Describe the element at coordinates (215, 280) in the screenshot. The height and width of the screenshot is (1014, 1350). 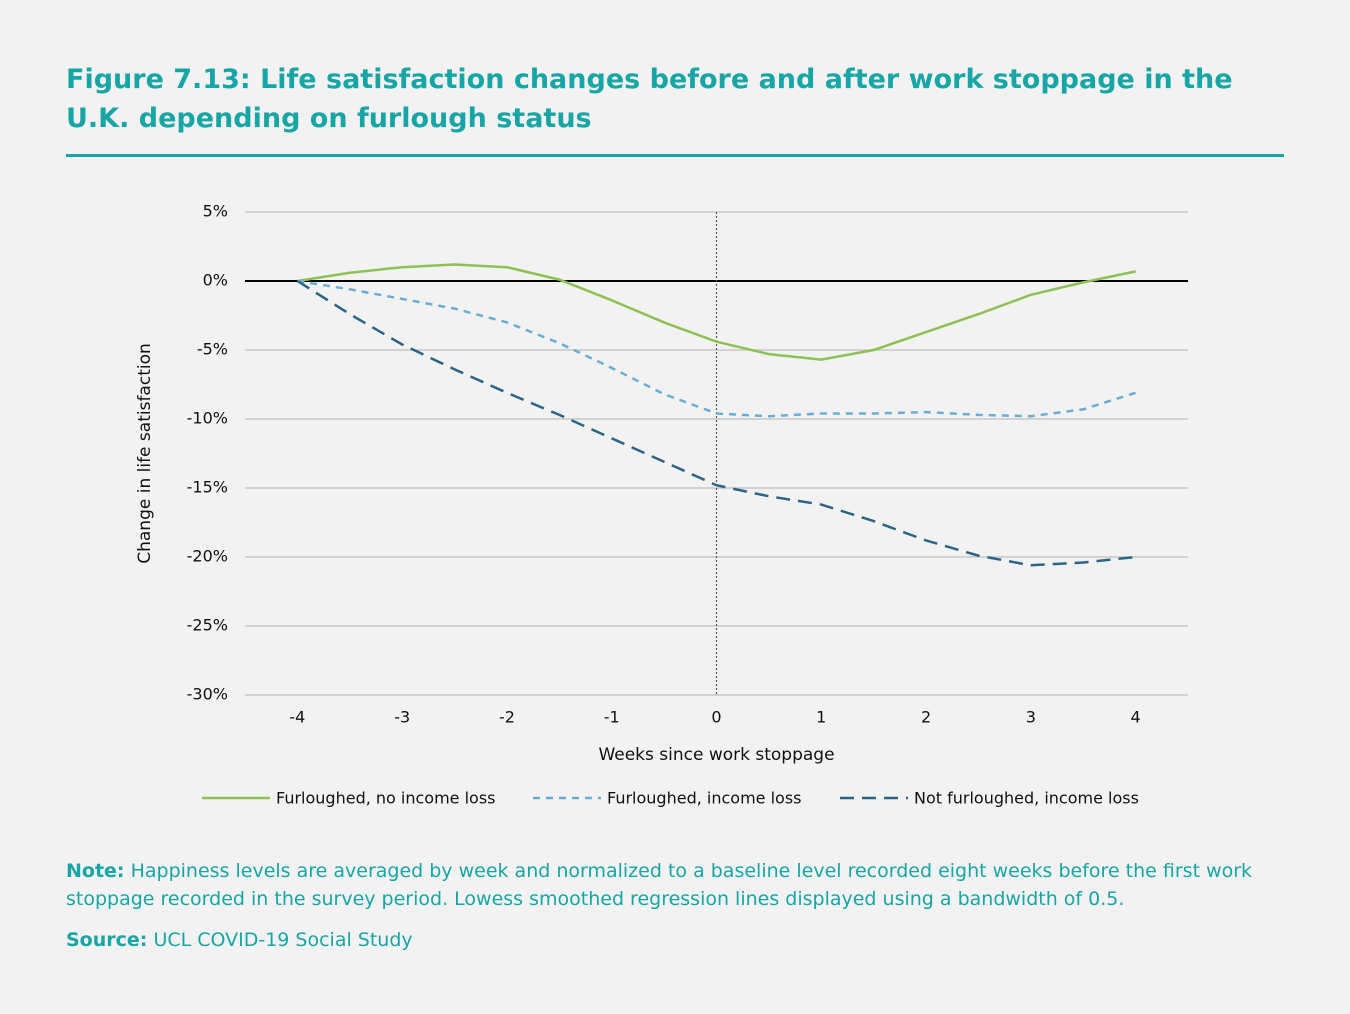
I see `y-tick-label: 0%` at that location.